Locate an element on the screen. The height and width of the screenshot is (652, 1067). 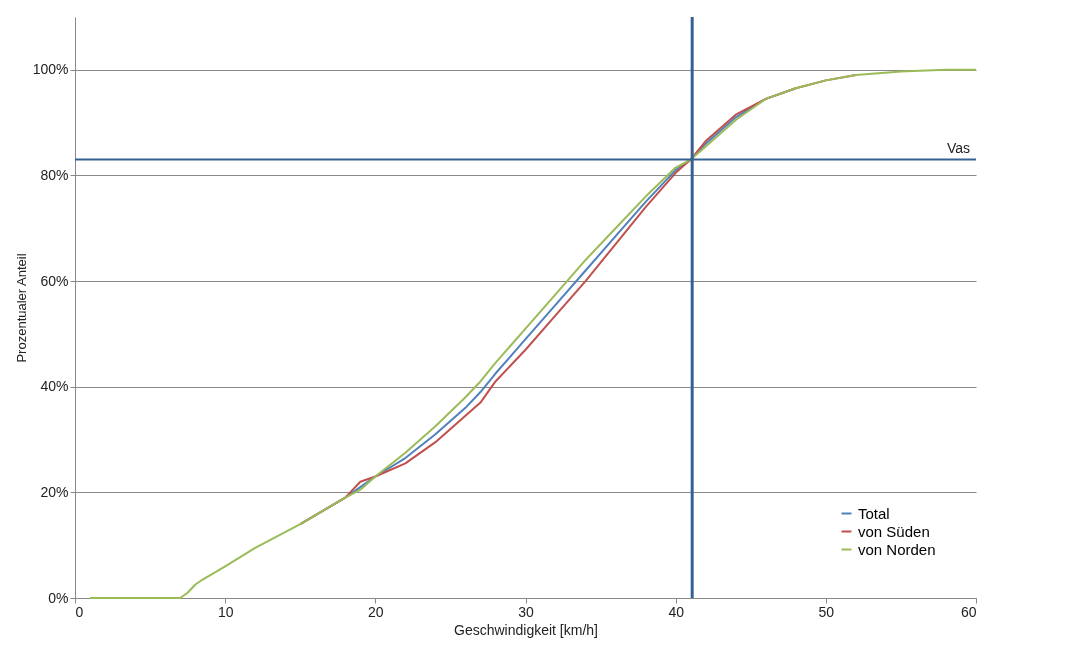
y-tick-label: 60% is located at coordinates (54, 280).